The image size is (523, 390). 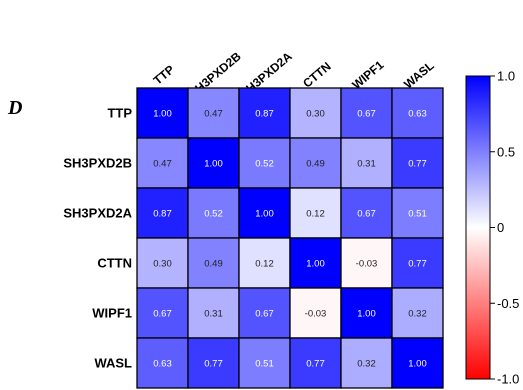 I want to click on column-label: WASL, so click(x=419, y=74).